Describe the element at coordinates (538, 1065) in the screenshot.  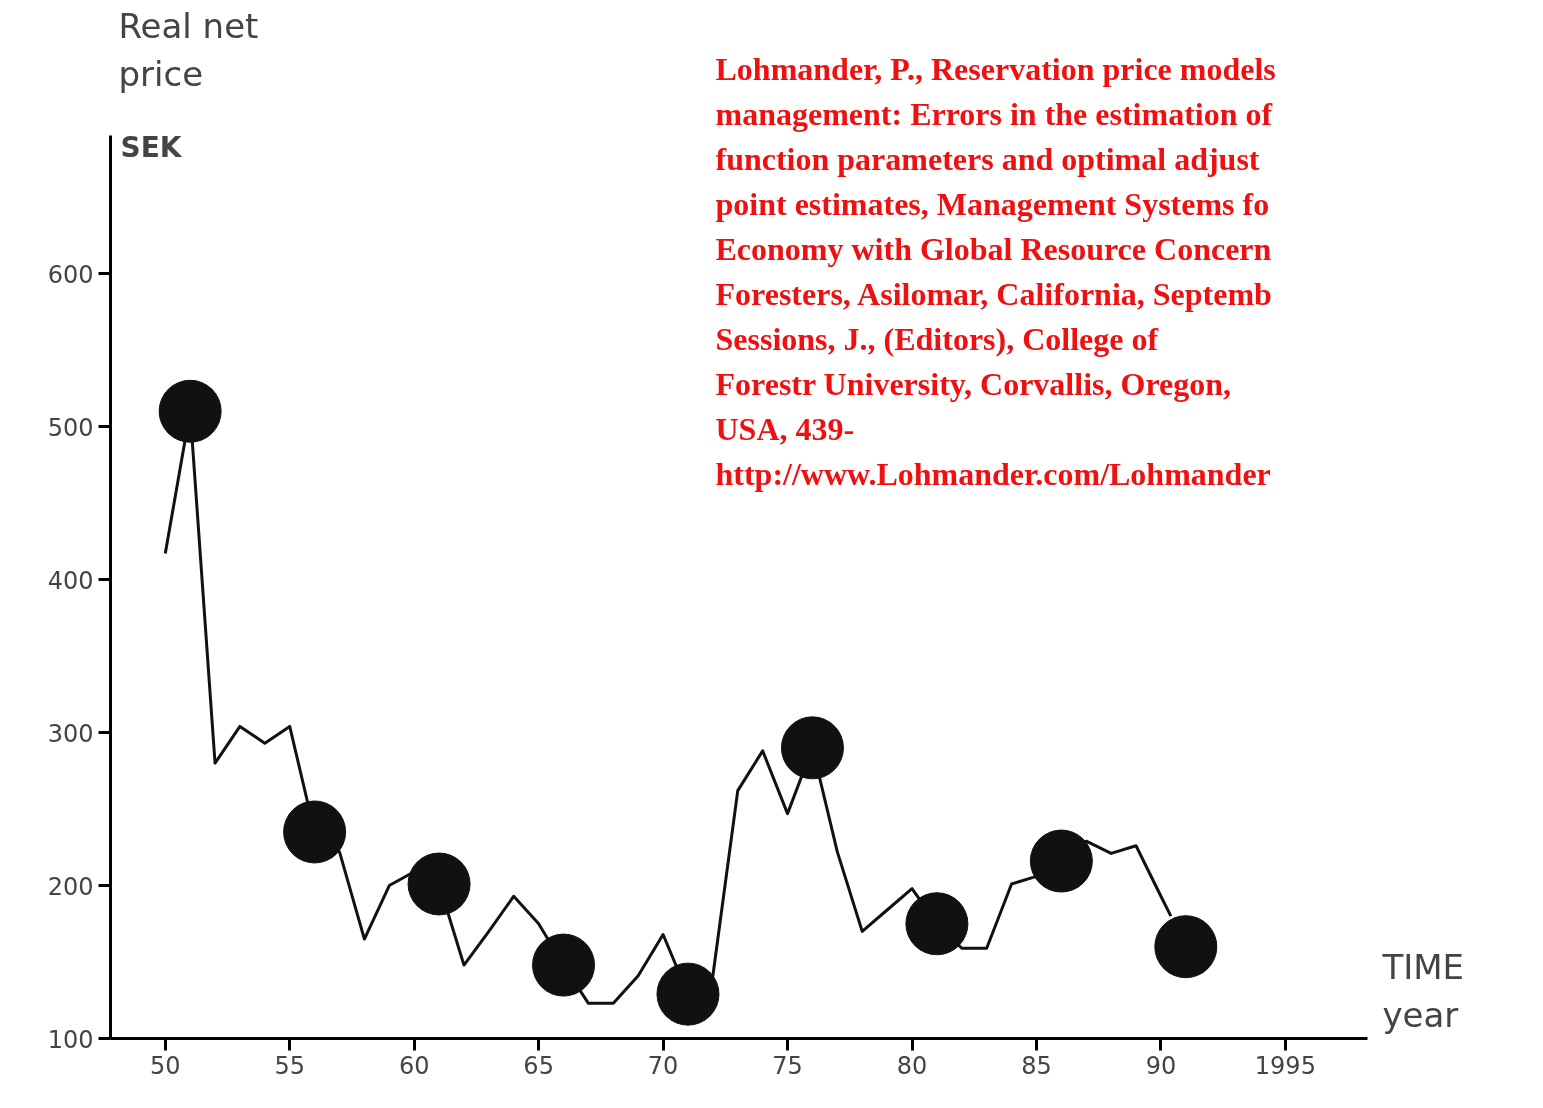
I see `x-tick-label: 65` at that location.